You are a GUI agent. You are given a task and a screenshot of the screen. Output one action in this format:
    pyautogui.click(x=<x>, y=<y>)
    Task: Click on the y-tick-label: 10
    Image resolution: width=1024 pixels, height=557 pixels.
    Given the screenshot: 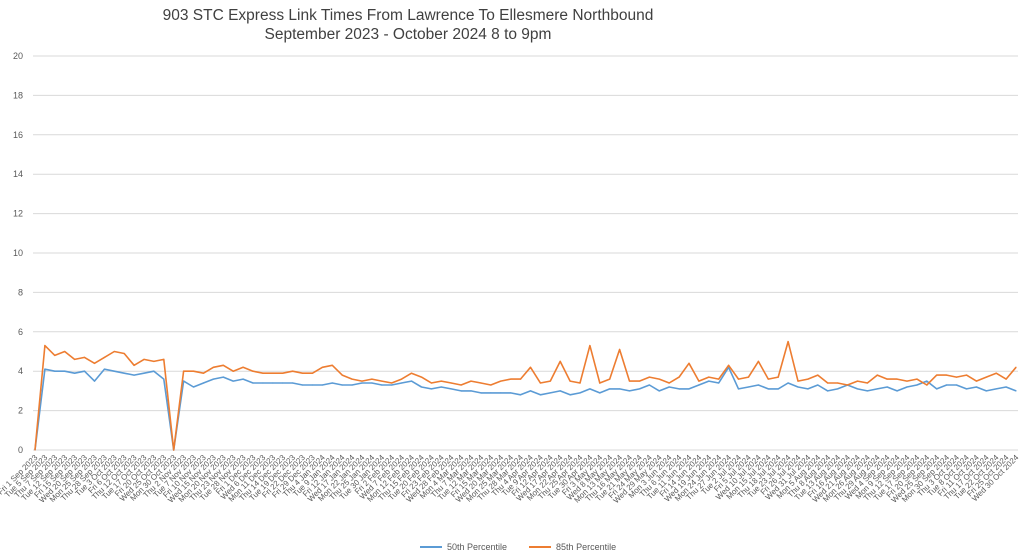 What is the action you would take?
    pyautogui.click(x=18, y=253)
    